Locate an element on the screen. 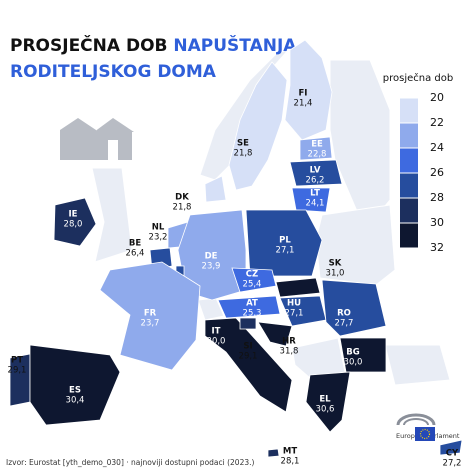 The height and width of the screenshot is (474, 474). legend-tick-label: 32 is located at coordinates (437, 247).